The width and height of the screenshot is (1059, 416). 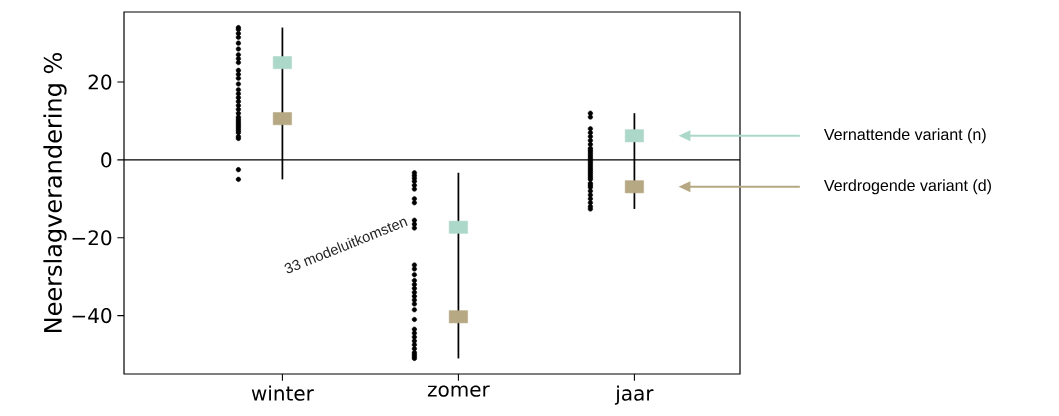 I want to click on y-tick-label: 20, so click(x=100, y=82).